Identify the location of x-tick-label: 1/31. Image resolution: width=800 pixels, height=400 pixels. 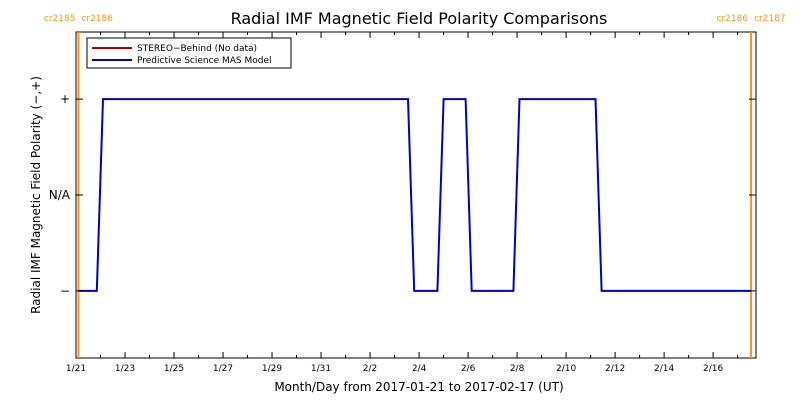
(321, 369).